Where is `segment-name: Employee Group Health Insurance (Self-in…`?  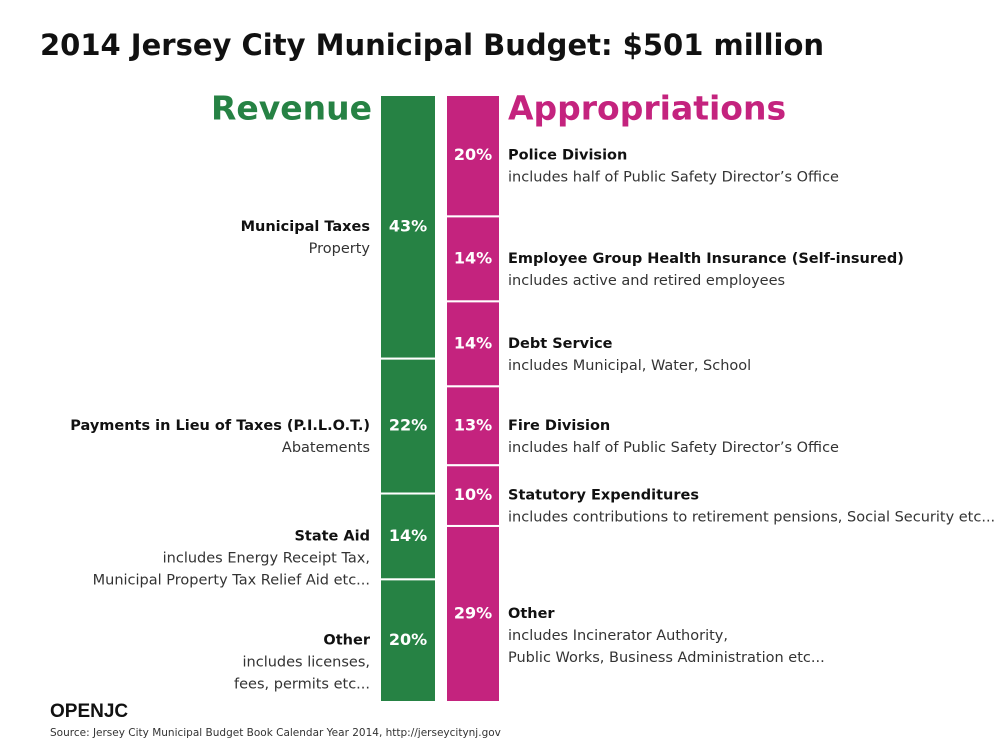 segment-name: Employee Group Health Insurance (Self-in… is located at coordinates (706, 259).